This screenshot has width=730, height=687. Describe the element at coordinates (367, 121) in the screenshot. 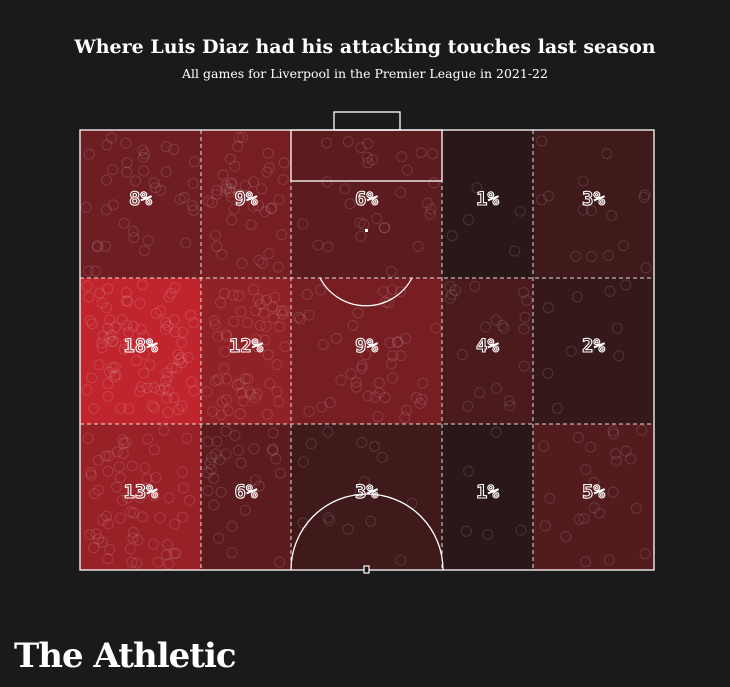

I see `goal` at that location.